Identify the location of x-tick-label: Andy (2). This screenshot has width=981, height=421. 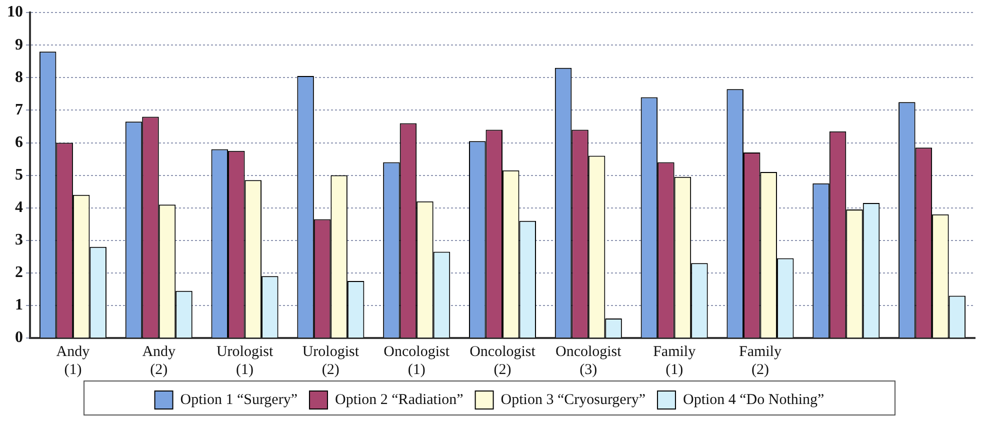
(159, 361).